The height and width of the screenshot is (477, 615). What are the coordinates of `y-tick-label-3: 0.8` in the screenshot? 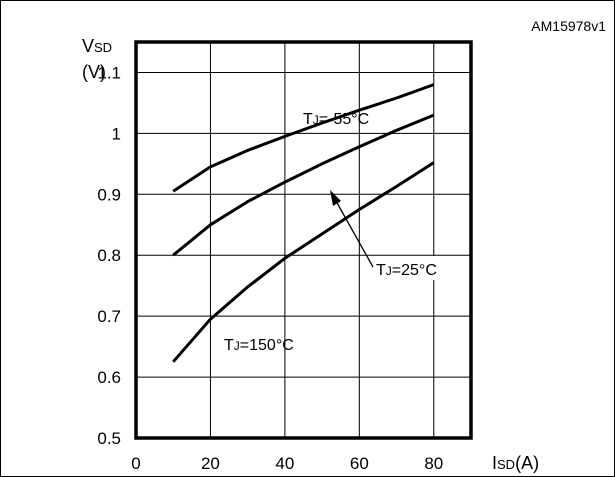 It's located at (109, 255).